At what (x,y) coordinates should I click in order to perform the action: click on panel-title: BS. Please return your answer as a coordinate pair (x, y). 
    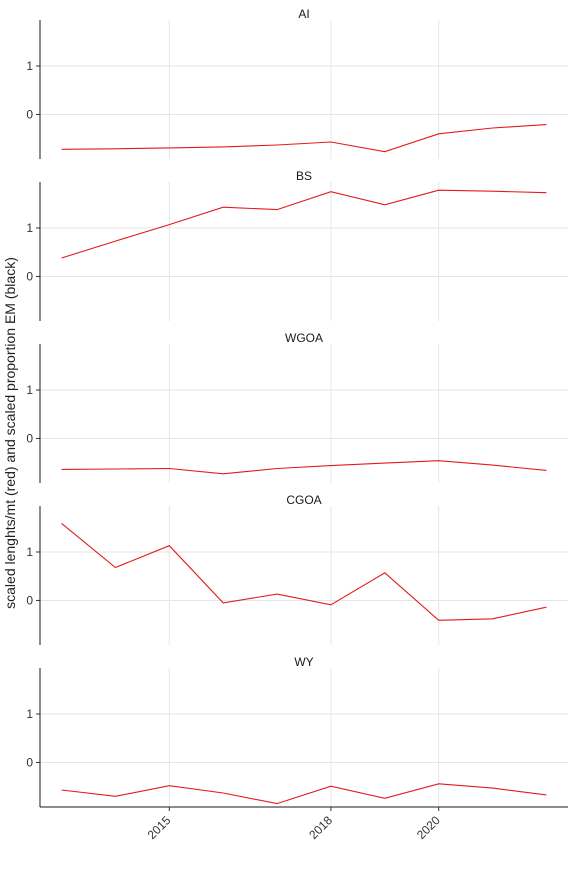
    Looking at the image, I should click on (304, 176).